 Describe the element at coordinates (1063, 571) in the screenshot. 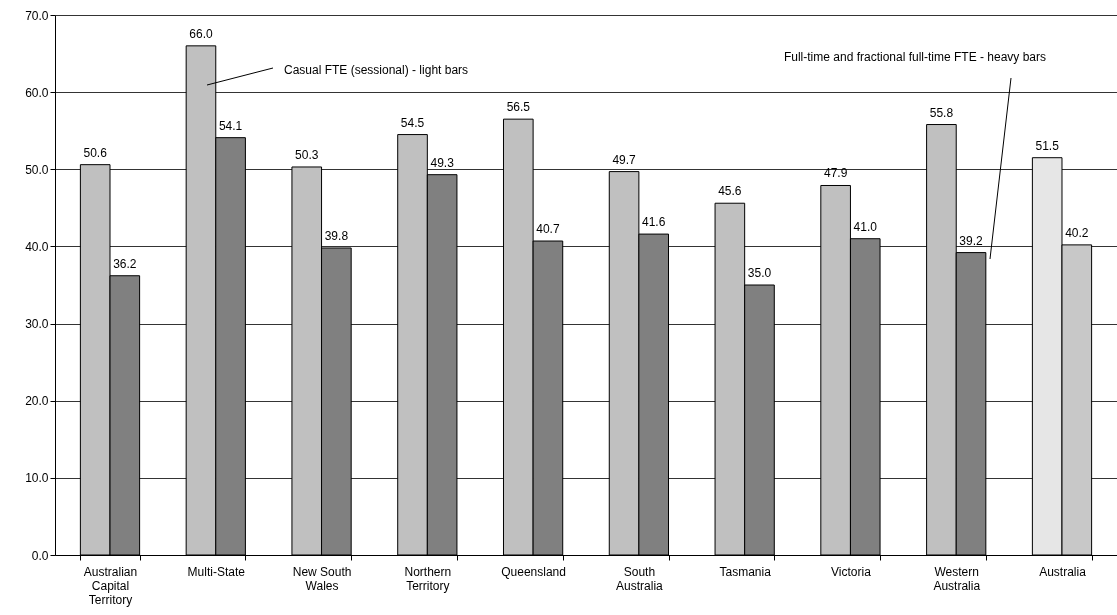

I see `x-tick-label: Australia` at that location.